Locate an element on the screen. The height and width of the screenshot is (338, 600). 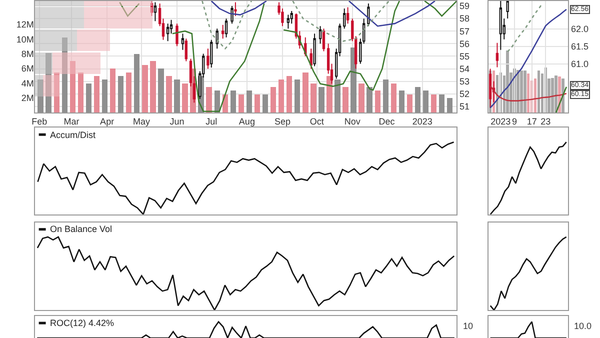
text: 10.0 is located at coordinates (583, 326).